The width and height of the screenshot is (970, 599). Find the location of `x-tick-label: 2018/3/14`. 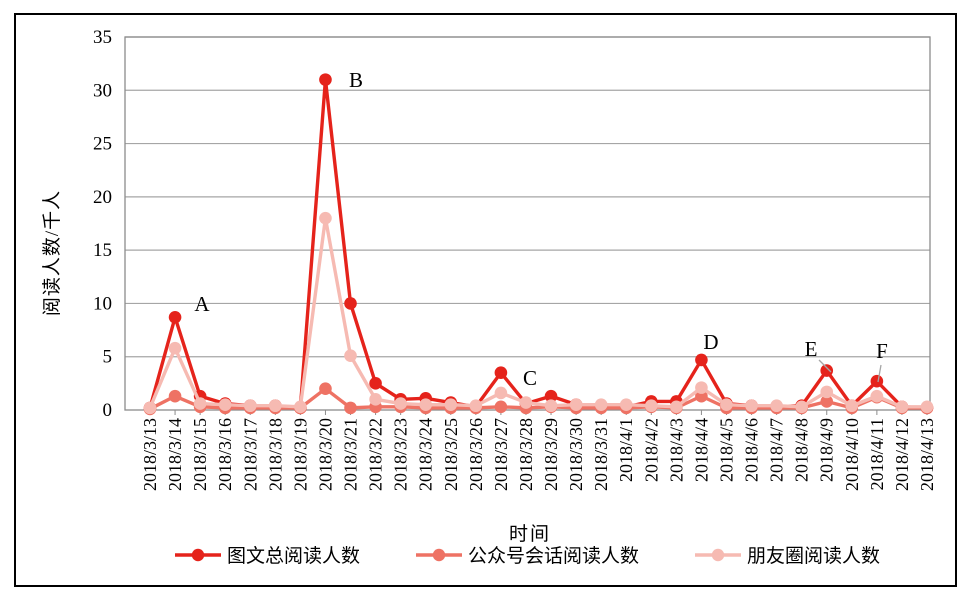

x-tick-label: 2018/3/14 is located at coordinates (175, 454).